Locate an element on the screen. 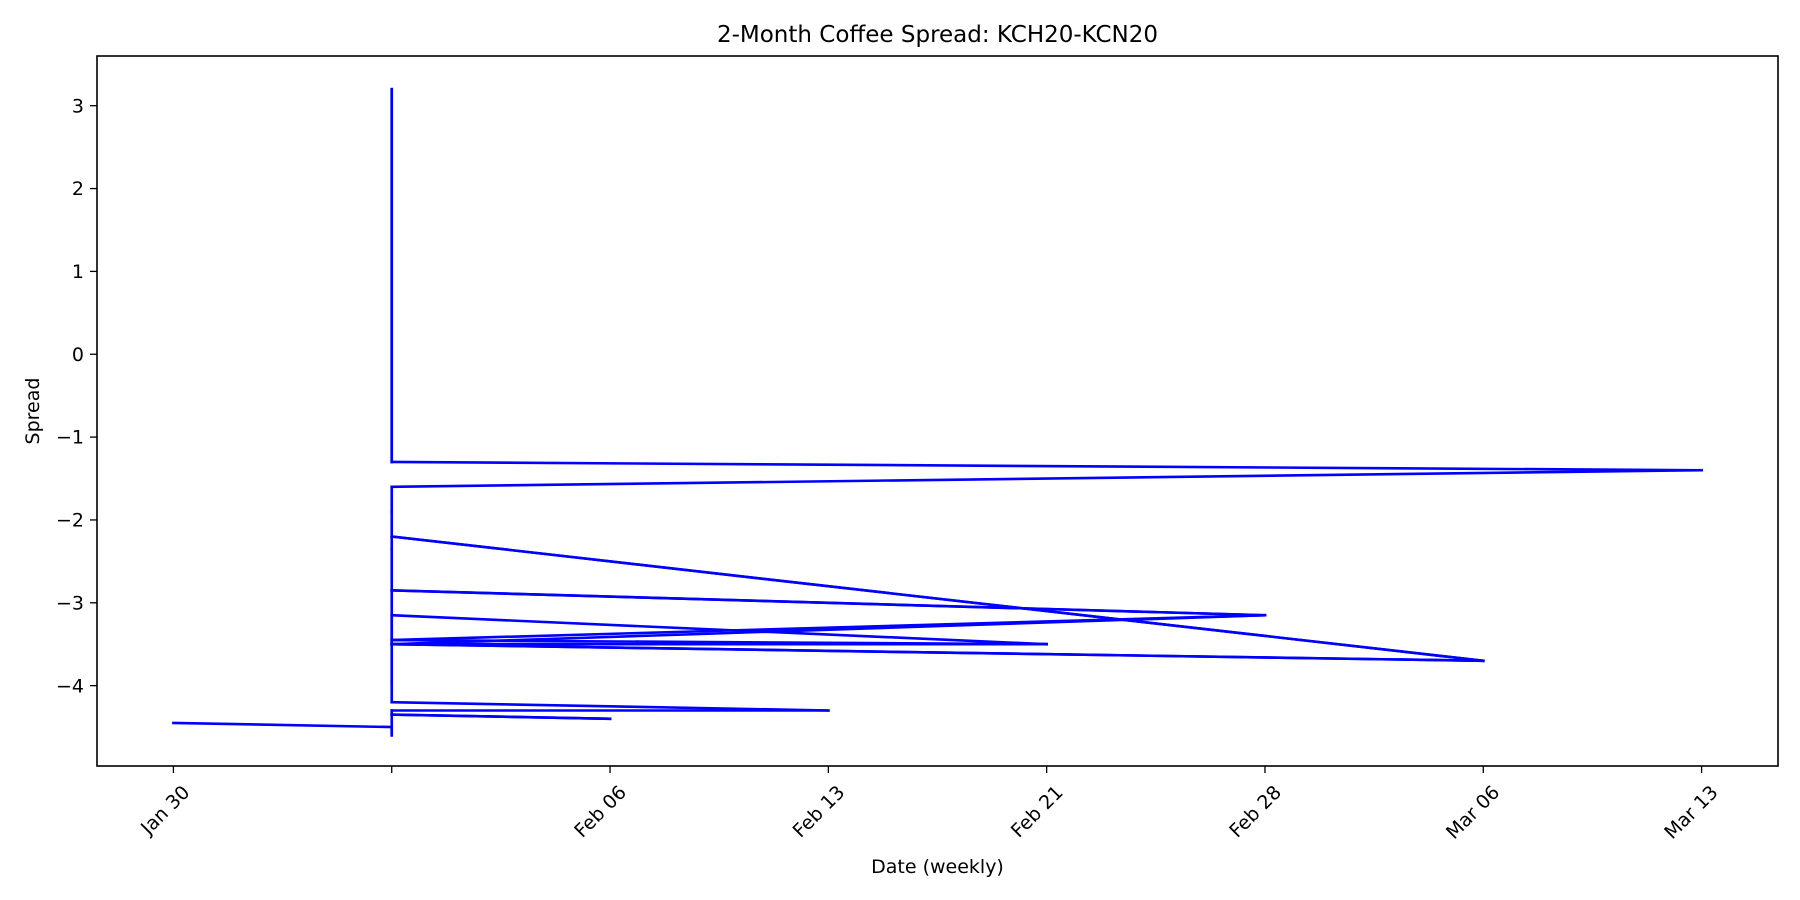  y-axis-ticks: 3 2 1 0 −1 −2 −3 −4 is located at coordinates (76, 396).